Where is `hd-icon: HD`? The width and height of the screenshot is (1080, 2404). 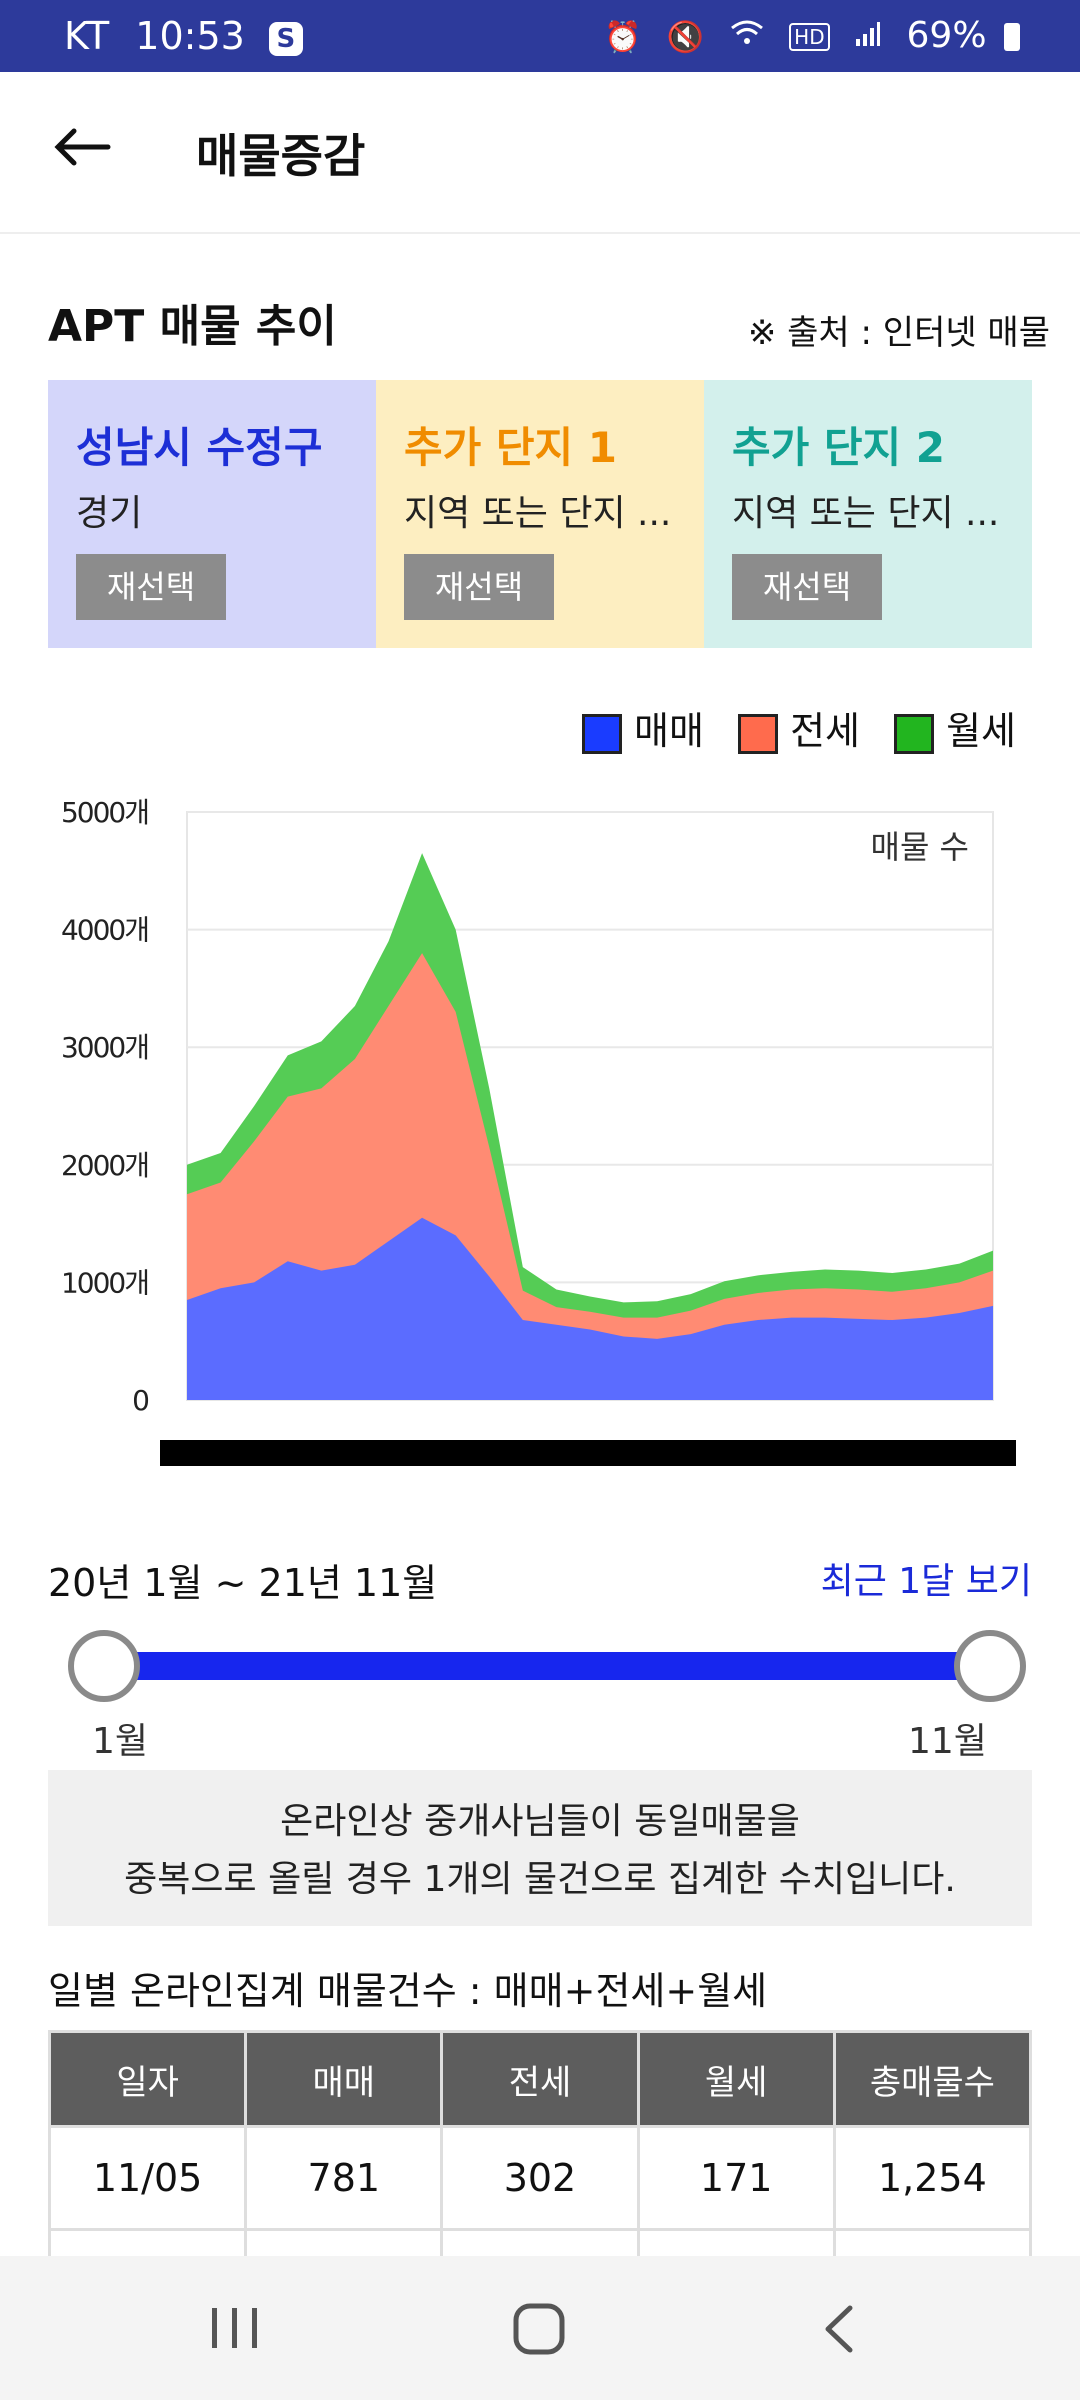 hd-icon: HD is located at coordinates (809, 37).